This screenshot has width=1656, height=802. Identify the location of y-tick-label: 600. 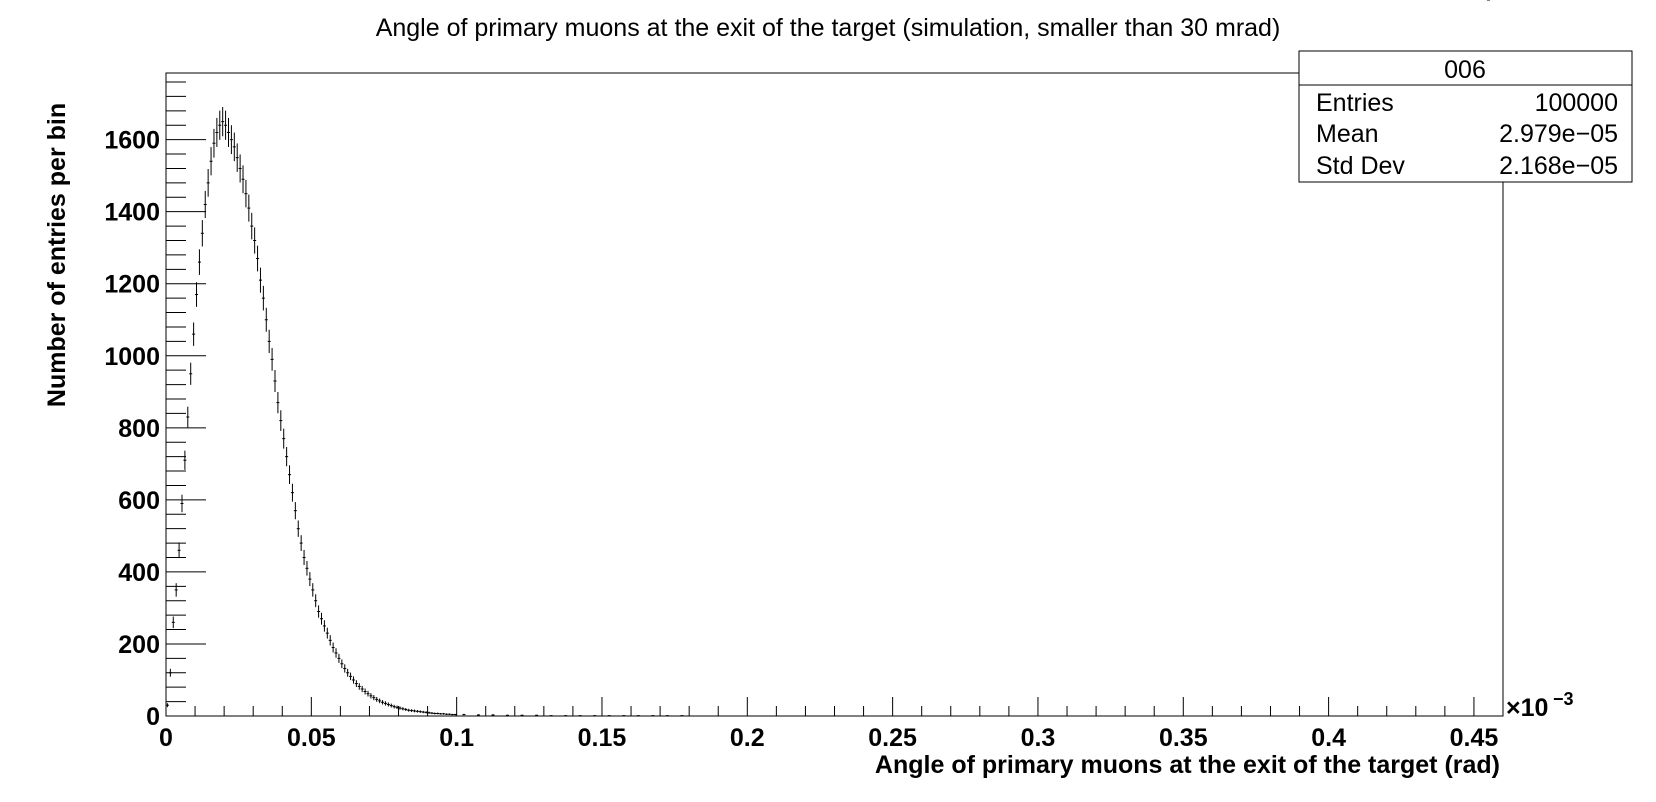
(139, 501).